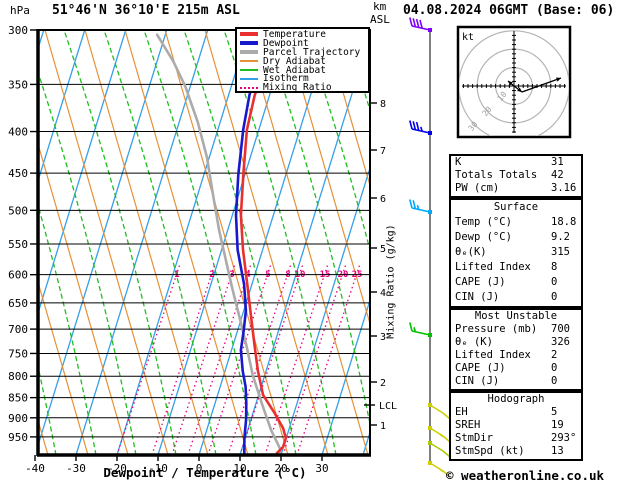 The image size is (629, 486). What do you see at coordinates (557, 425) in the screenshot?
I see `stat-value: 19` at bounding box center [557, 425].